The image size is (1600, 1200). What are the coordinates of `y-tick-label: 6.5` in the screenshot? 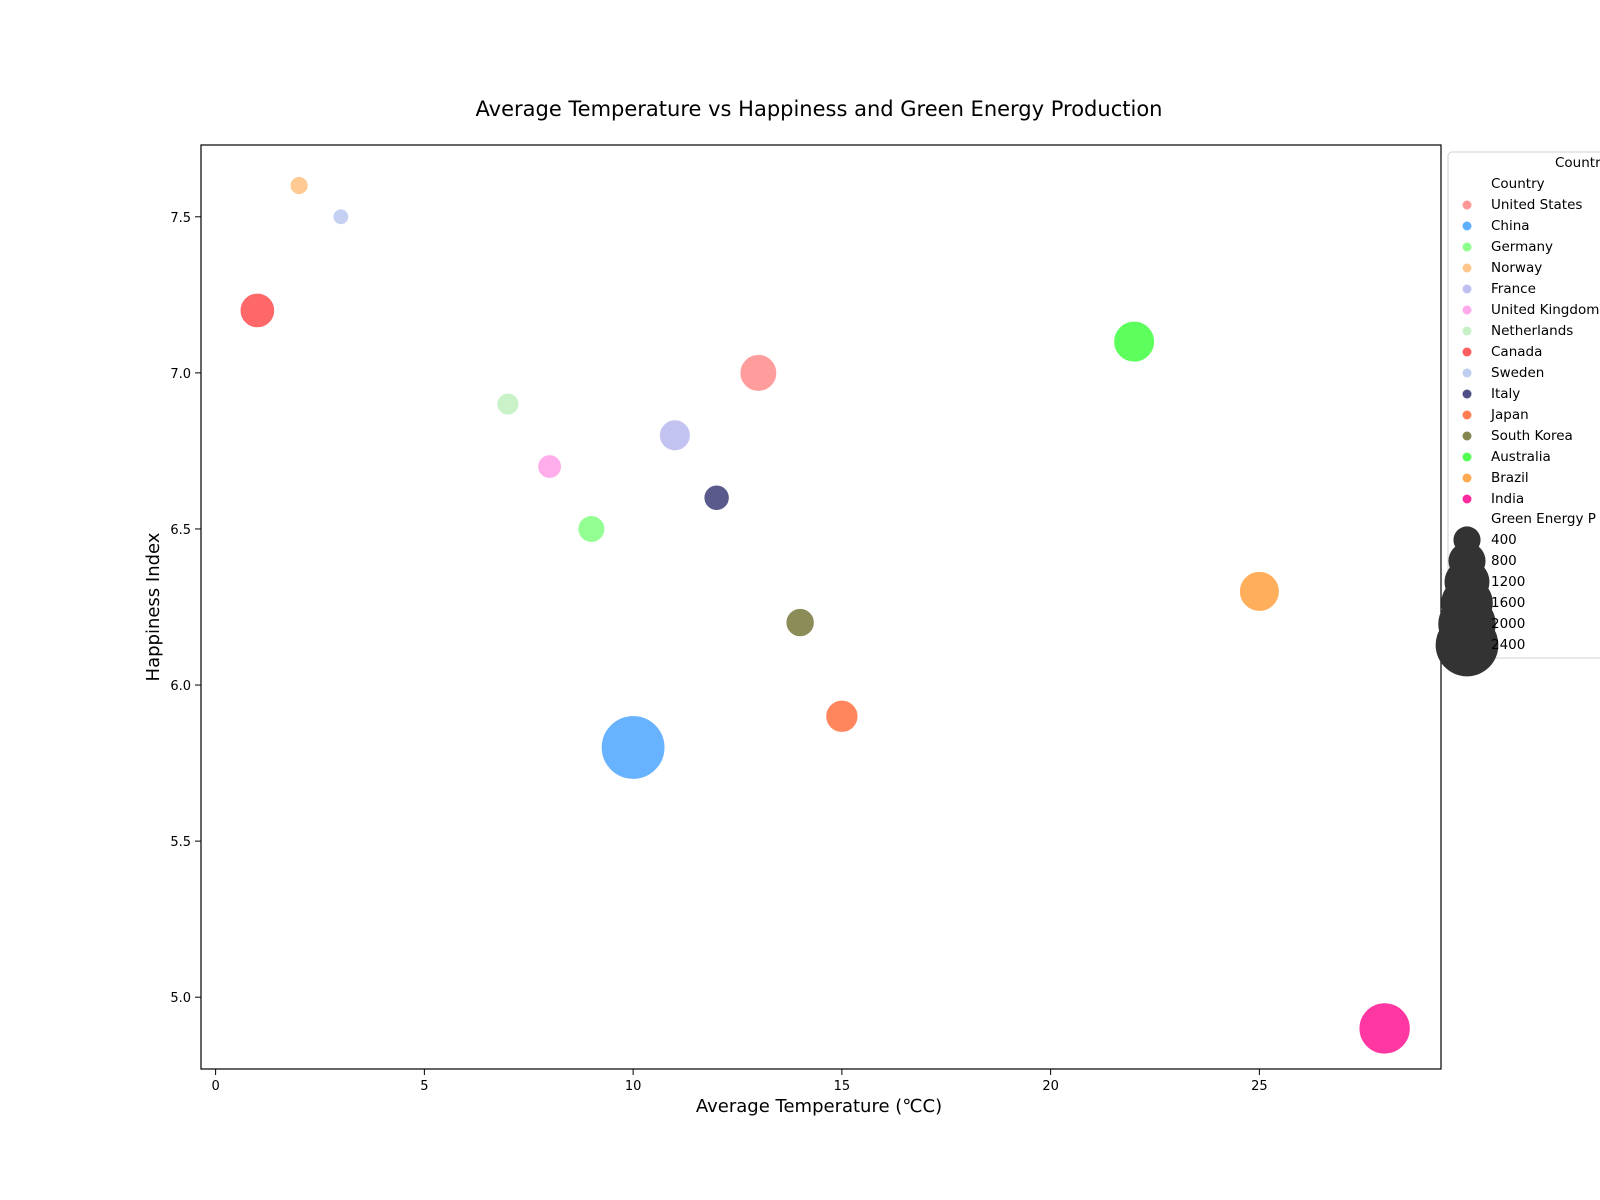 It's located at (180, 530).